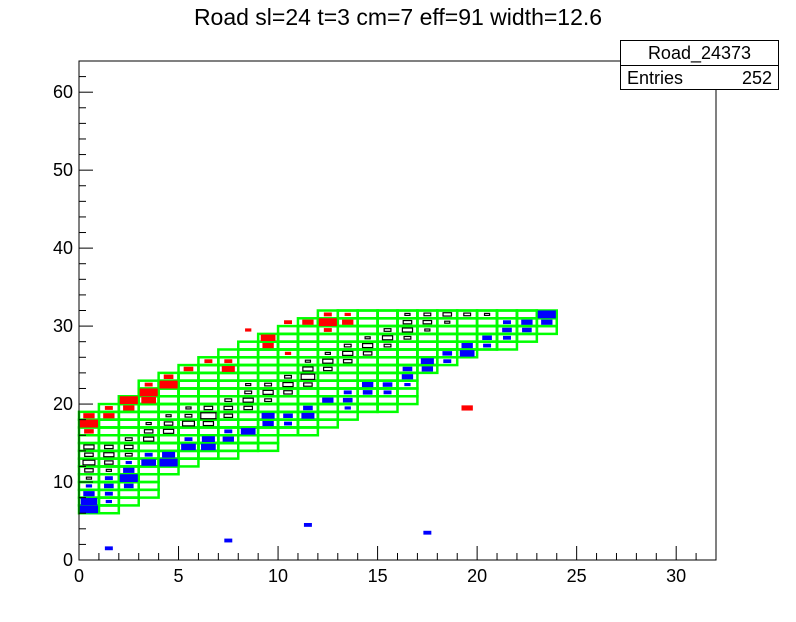 The image size is (796, 622). I want to click on y-tick-label: 50, so click(63, 170).